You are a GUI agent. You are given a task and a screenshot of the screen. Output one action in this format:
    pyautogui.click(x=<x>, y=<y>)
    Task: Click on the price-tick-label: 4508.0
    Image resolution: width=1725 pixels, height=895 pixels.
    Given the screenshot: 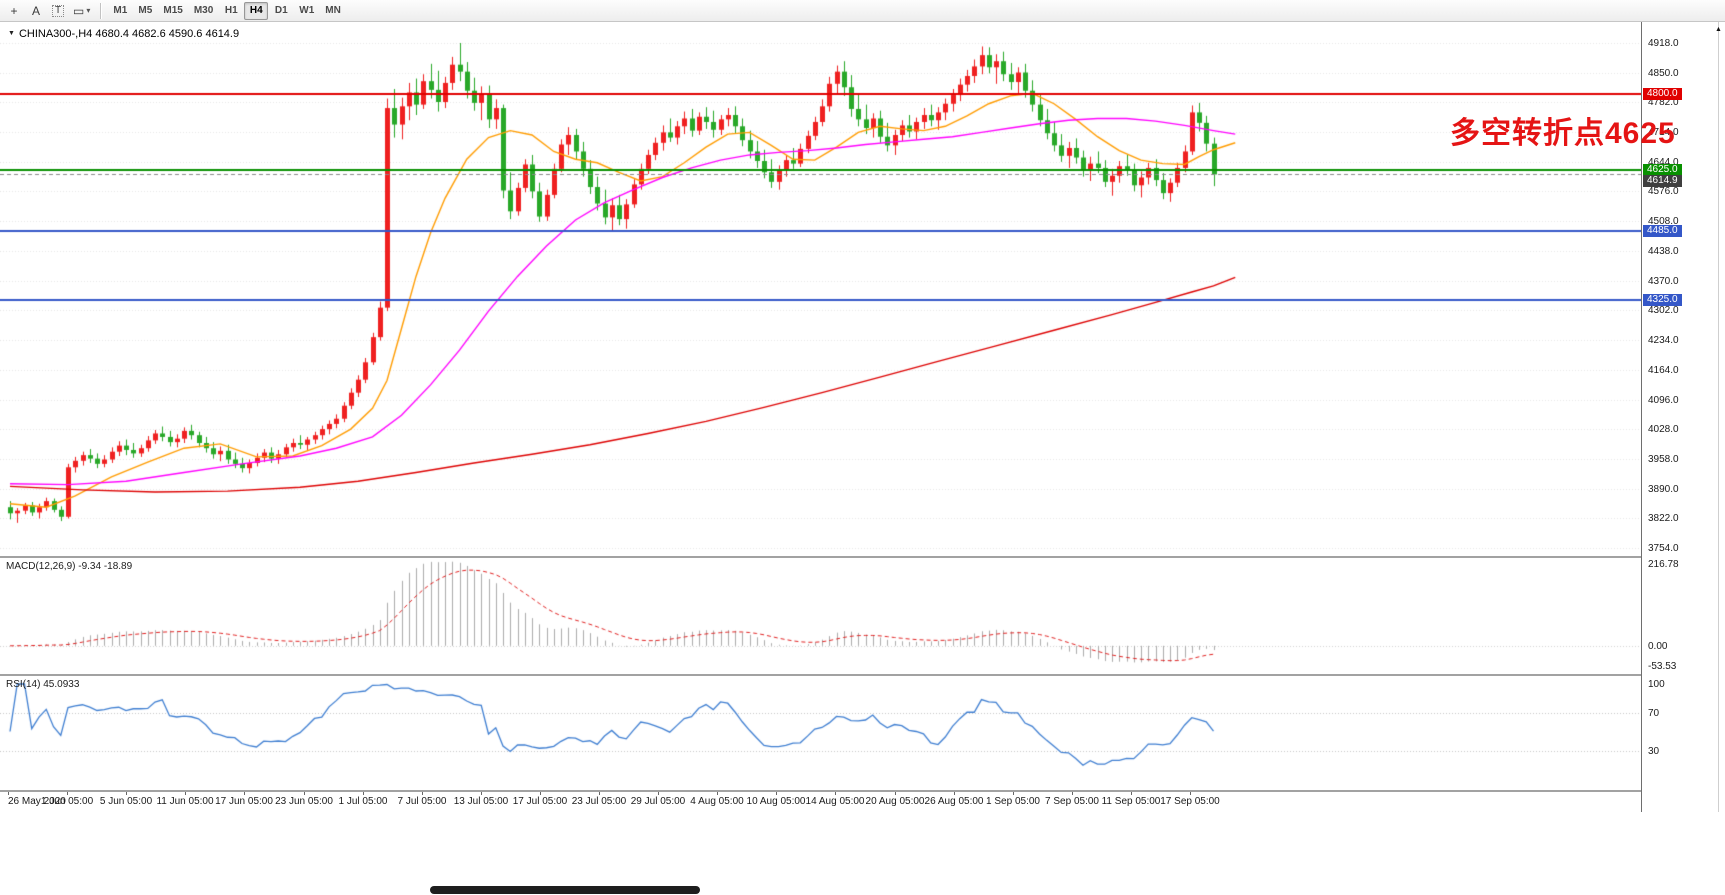 What is the action you would take?
    pyautogui.click(x=1663, y=221)
    